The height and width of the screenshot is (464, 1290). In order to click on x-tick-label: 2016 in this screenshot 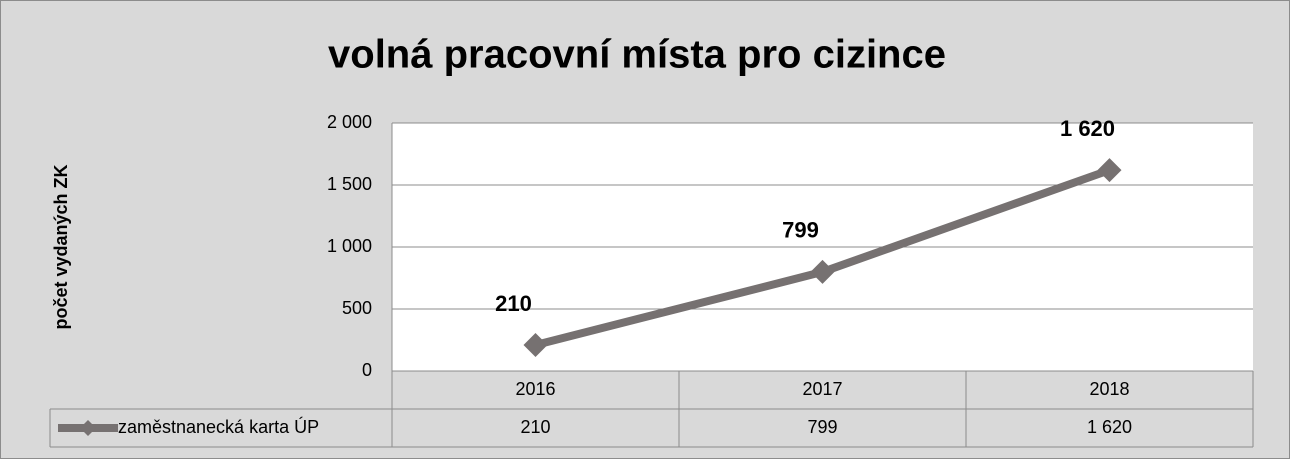, I will do `click(535, 389)`.